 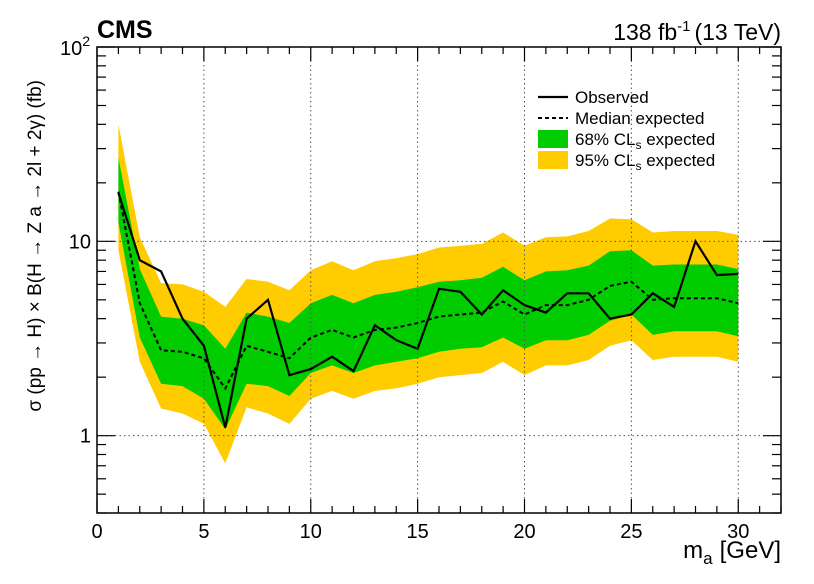 What do you see at coordinates (553, 139) in the screenshot?
I see `legend-band68-swatch` at bounding box center [553, 139].